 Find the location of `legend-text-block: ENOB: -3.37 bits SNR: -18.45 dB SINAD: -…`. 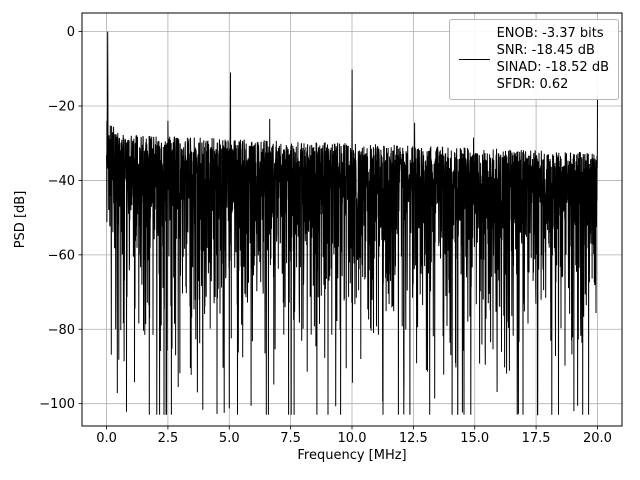

legend-text-block: ENOB: -3.37 bits SNR: -18.45 dB SINAD: -… is located at coordinates (553, 59).